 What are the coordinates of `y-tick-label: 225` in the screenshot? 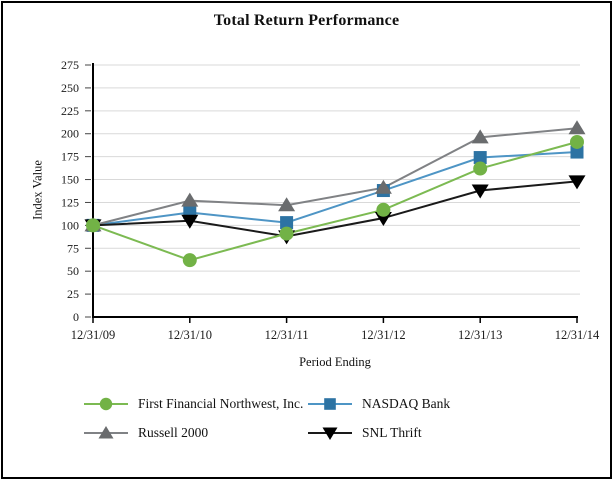 It's located at (70, 111).